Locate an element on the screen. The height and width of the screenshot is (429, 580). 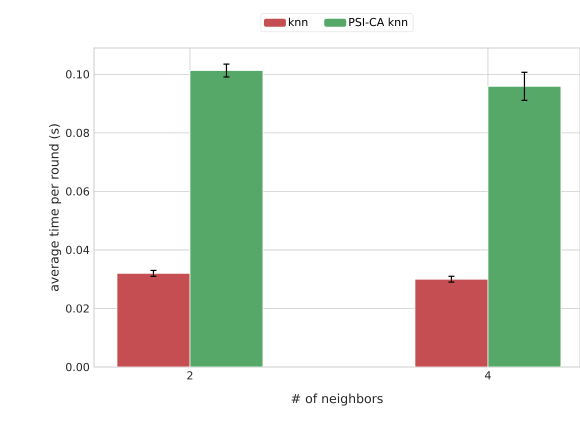
y-tick-label: 0.02 is located at coordinates (77, 308).